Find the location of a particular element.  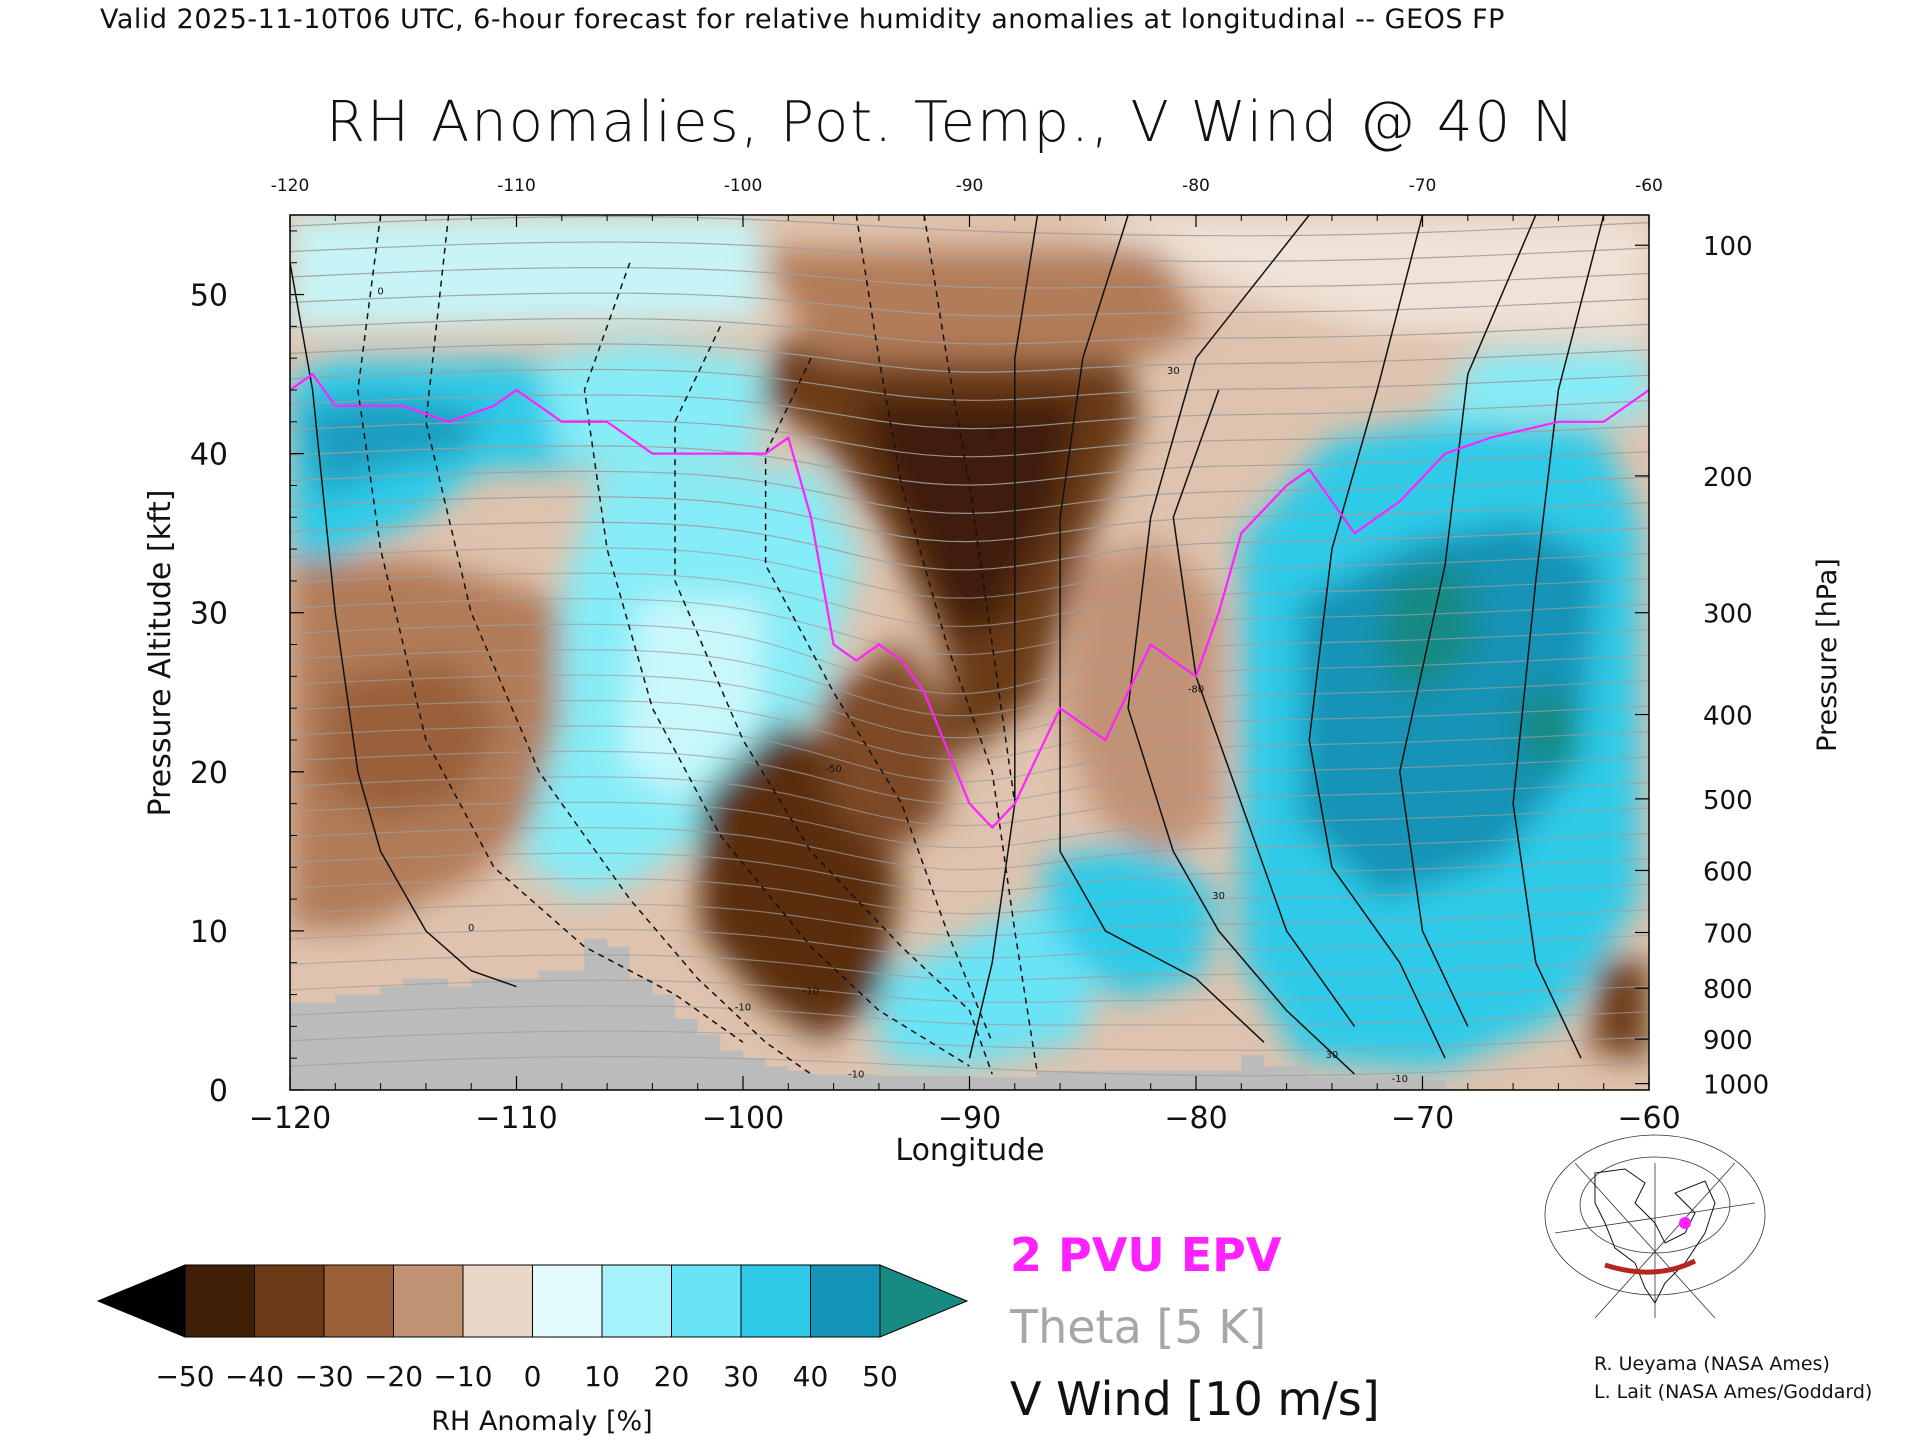

inset-map is located at coordinates (1655, 1226).